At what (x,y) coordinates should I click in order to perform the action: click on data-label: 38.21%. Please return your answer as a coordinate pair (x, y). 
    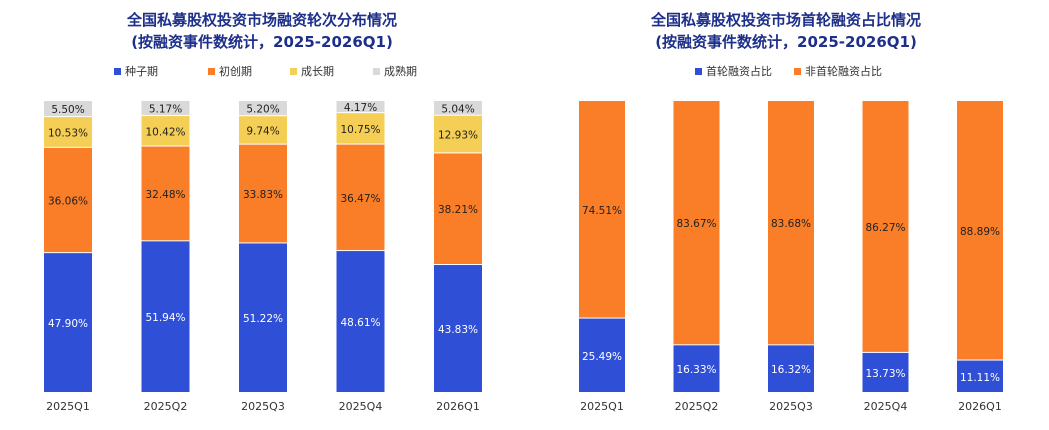
    Looking at the image, I should click on (458, 210).